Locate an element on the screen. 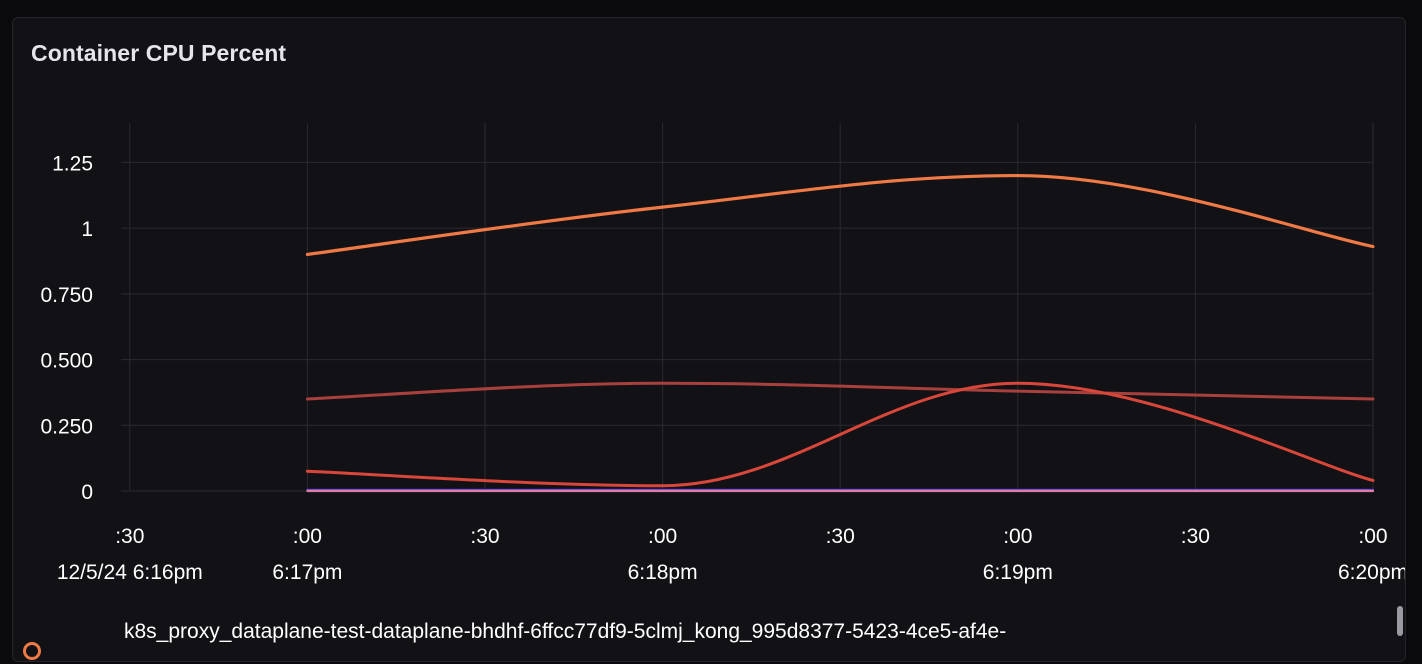 The width and height of the screenshot is (1422, 664). y-tick-label: 1.25 is located at coordinates (72, 163).